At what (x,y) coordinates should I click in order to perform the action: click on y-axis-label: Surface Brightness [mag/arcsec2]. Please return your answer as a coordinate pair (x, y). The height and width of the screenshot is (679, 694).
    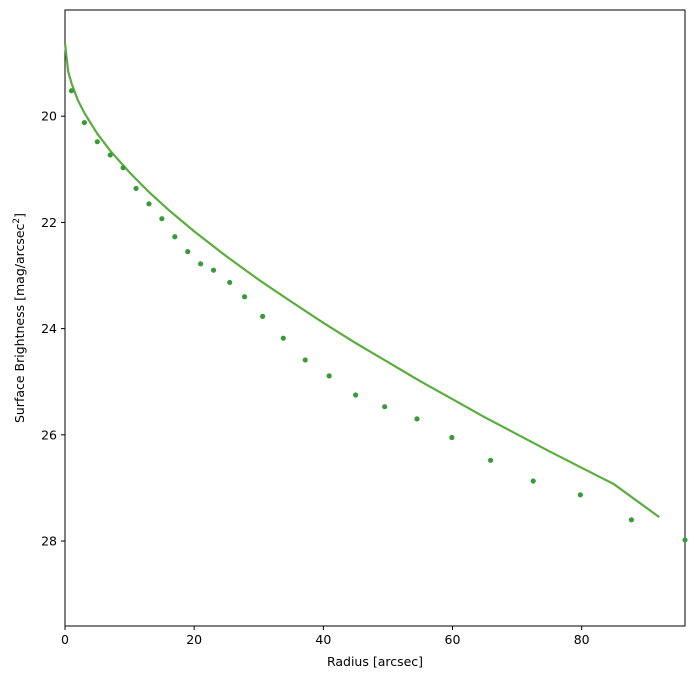
    Looking at the image, I should click on (19, 318).